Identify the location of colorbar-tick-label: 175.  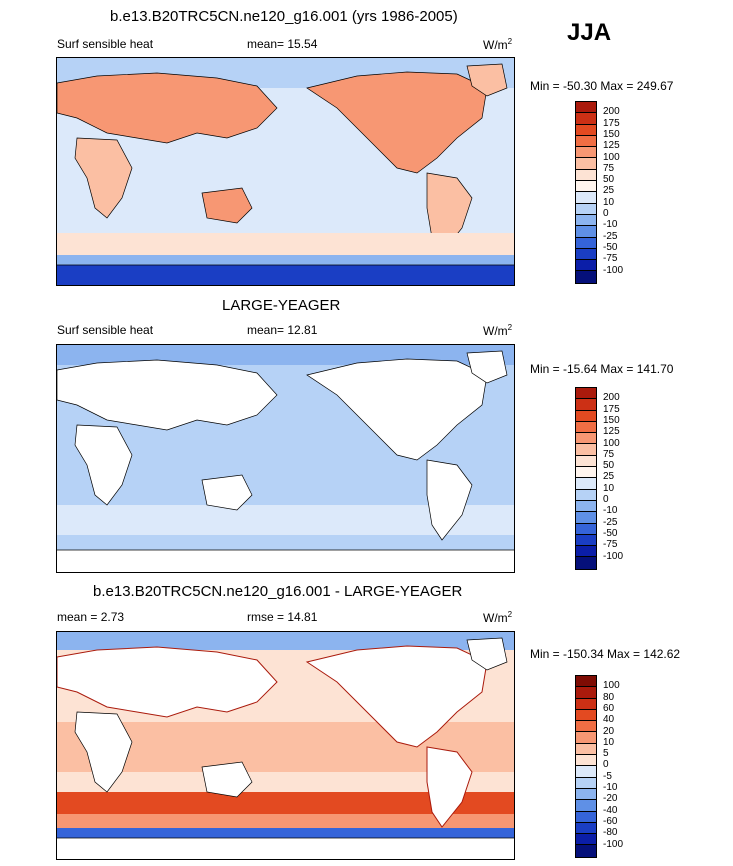
(611, 123).